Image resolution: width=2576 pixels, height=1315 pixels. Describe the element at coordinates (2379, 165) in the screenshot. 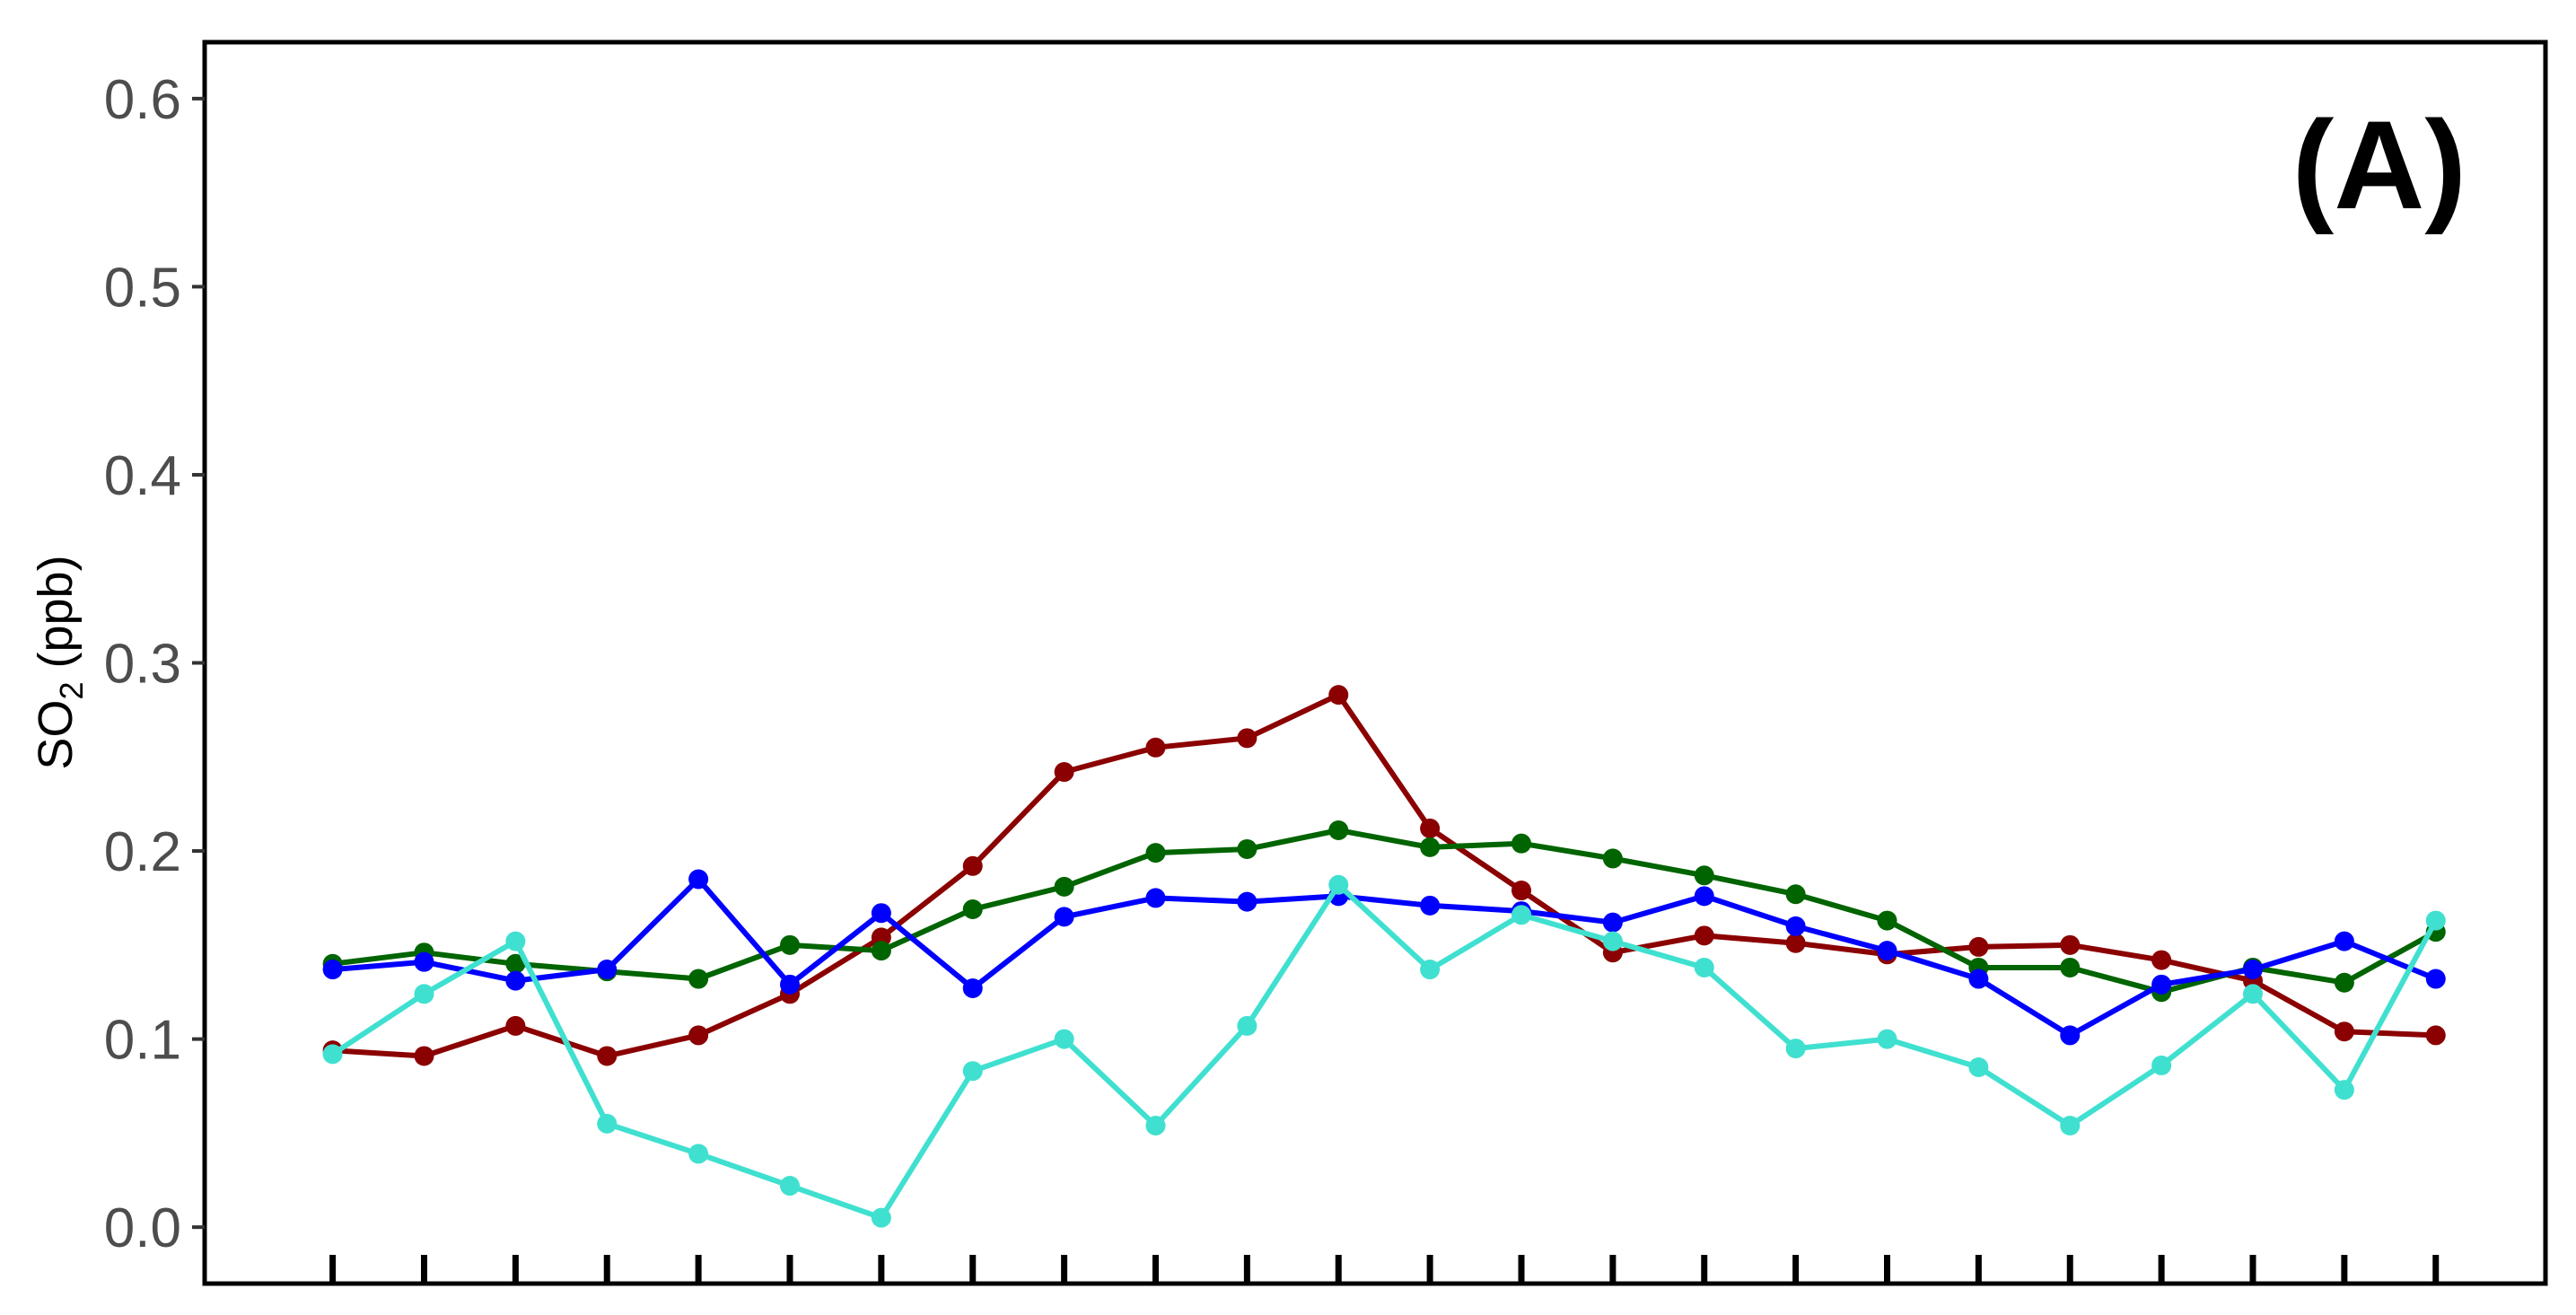

I see `panel-label: (A)` at that location.